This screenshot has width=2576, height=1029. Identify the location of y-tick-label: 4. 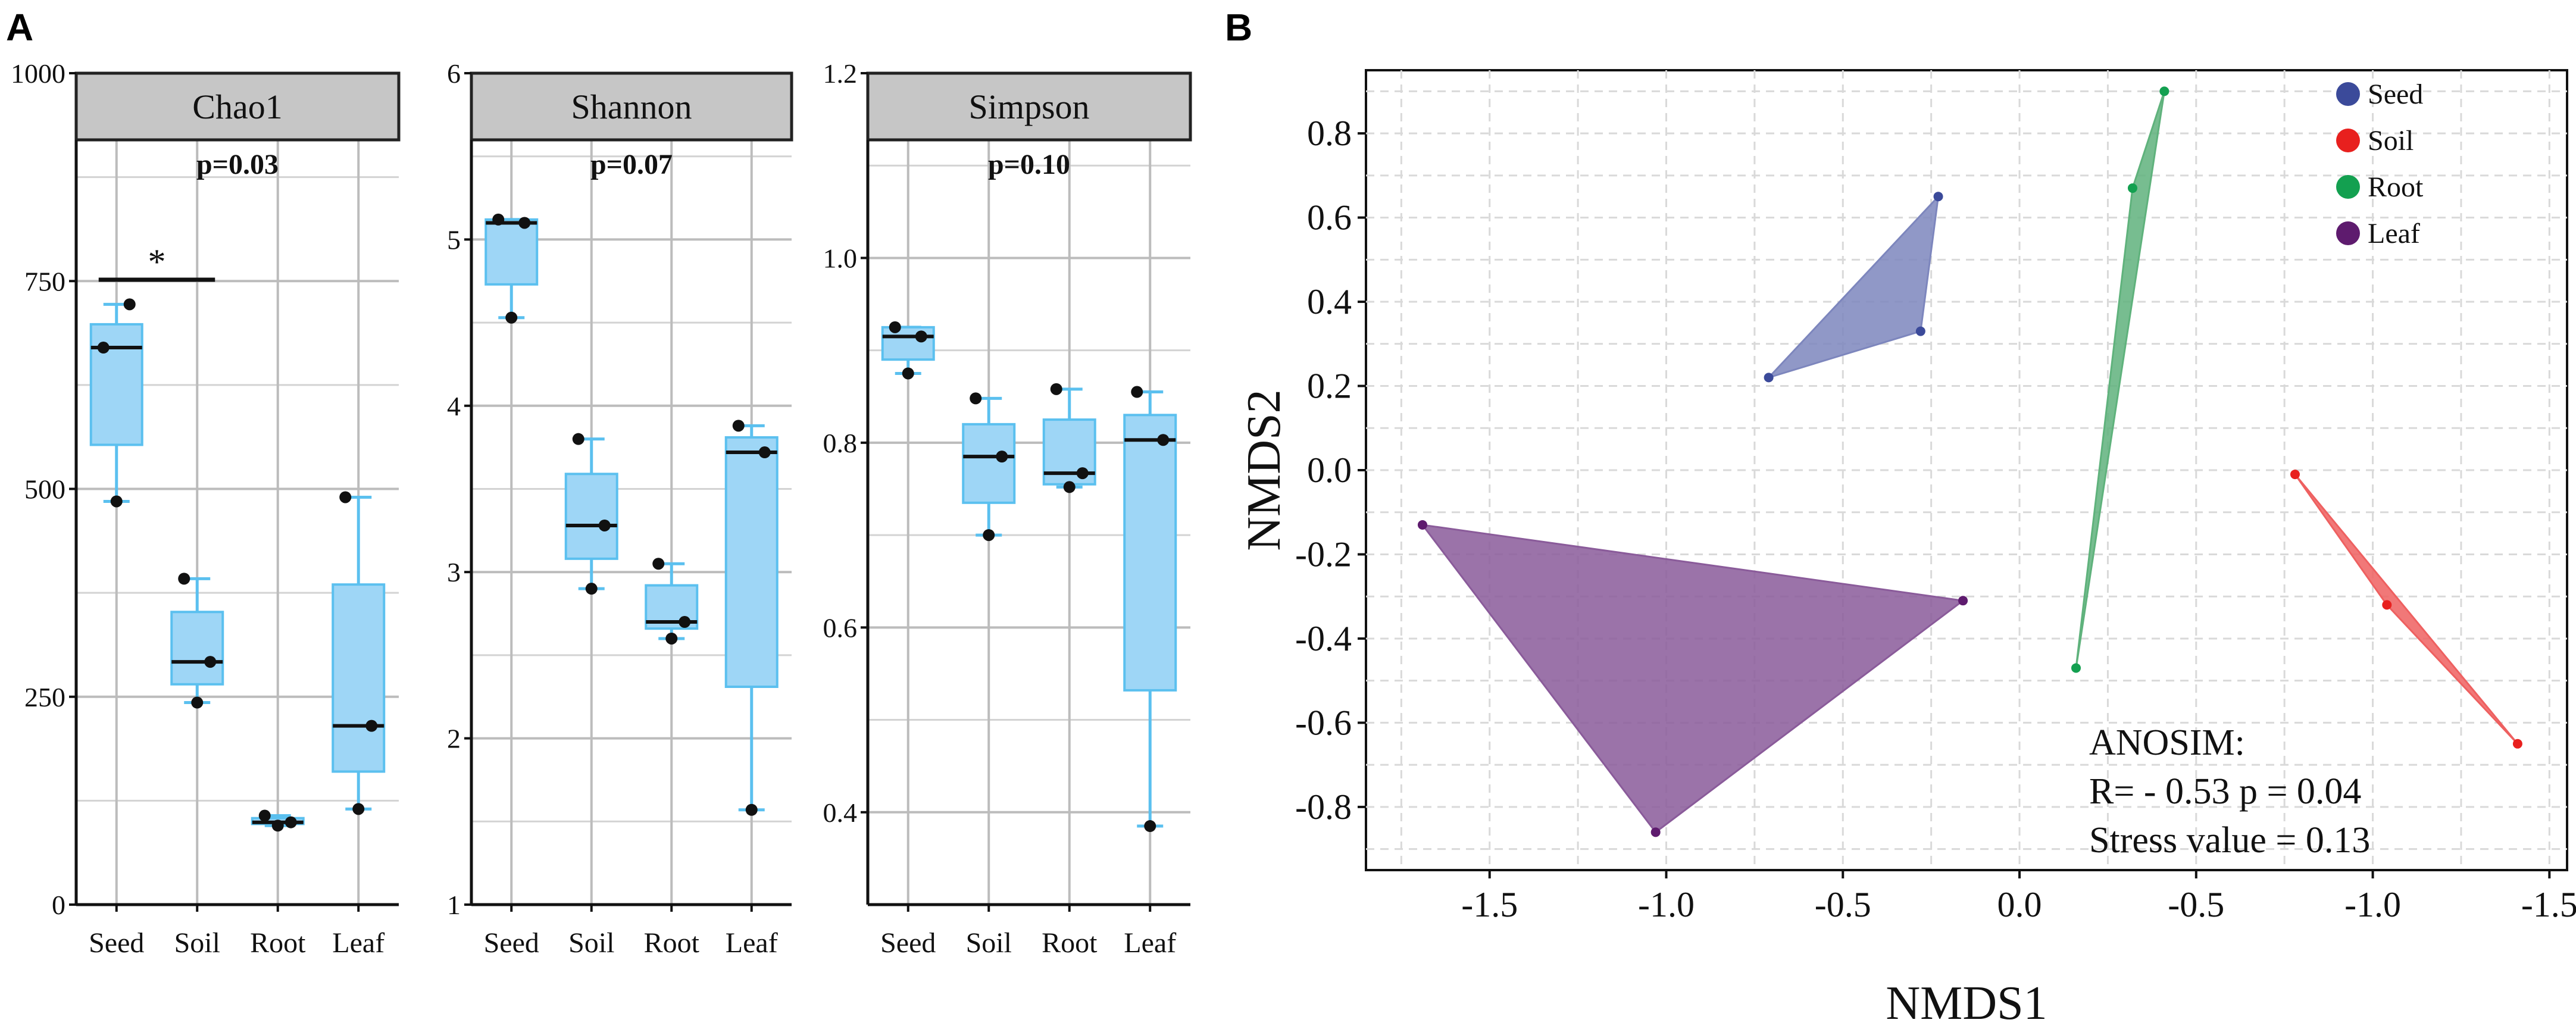
(454, 406).